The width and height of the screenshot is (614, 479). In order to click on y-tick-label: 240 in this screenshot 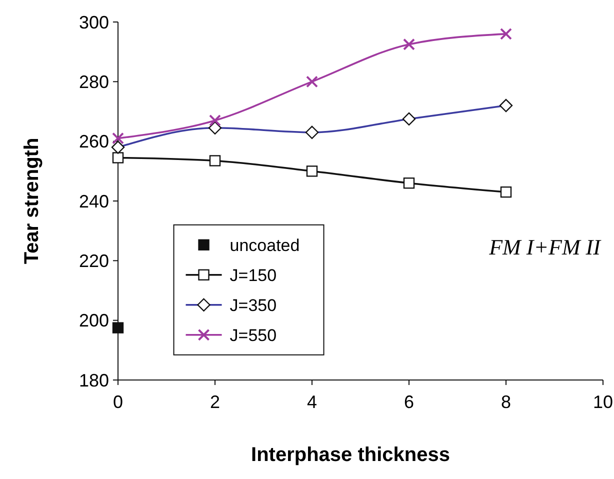, I will do `click(93, 201)`.